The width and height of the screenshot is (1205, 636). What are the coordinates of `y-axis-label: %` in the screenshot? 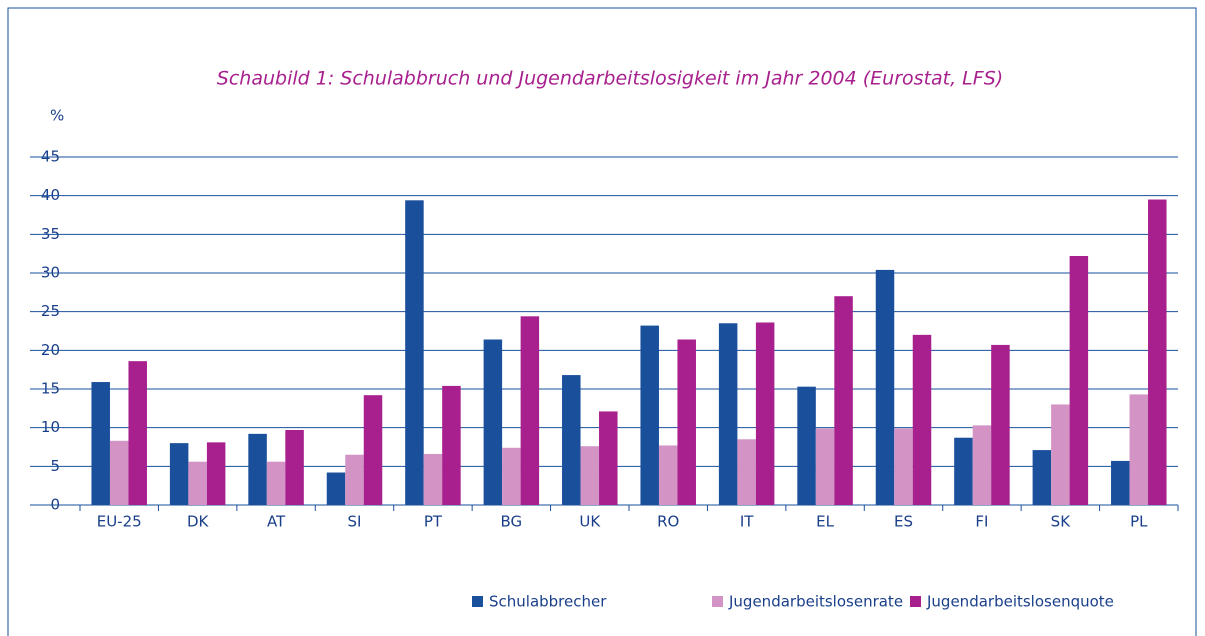 It's located at (57, 116).